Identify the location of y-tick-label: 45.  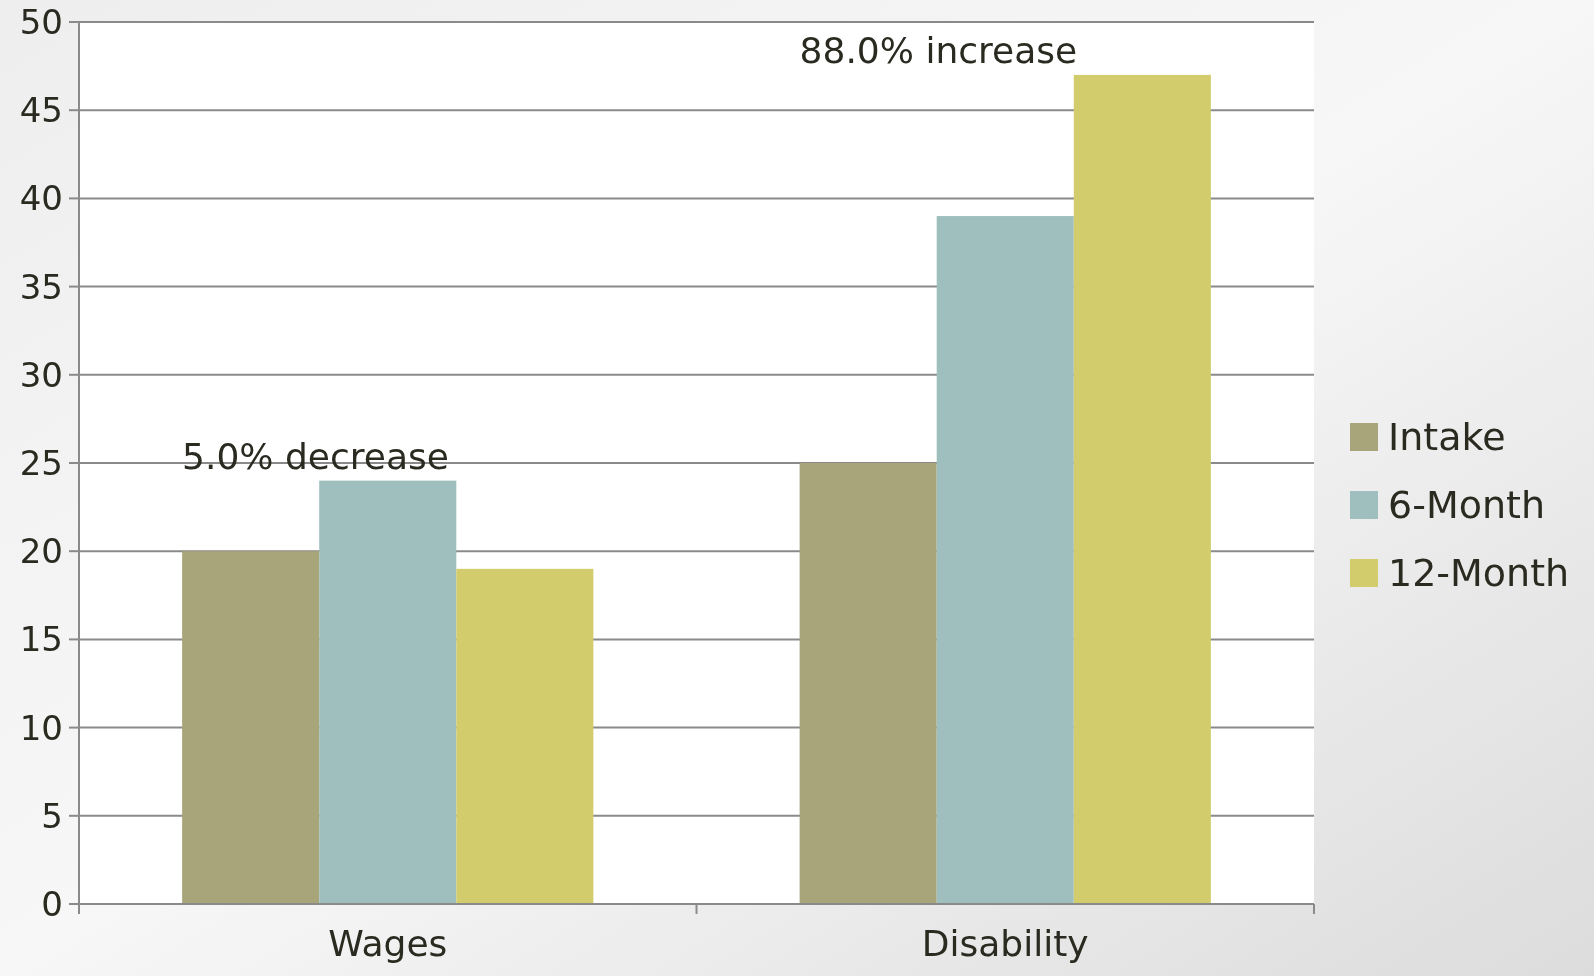
(41, 110).